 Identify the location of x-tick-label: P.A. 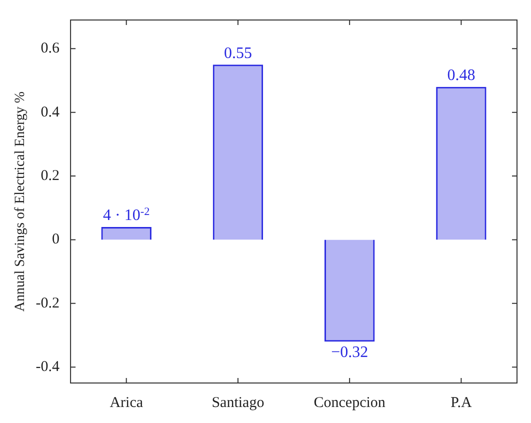
(461, 402).